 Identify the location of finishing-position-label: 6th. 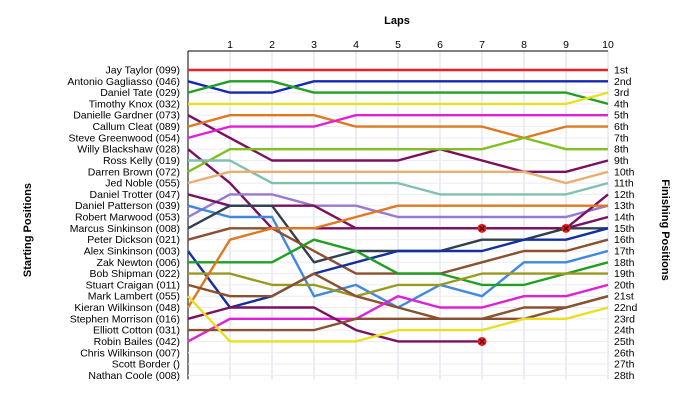
(621, 127).